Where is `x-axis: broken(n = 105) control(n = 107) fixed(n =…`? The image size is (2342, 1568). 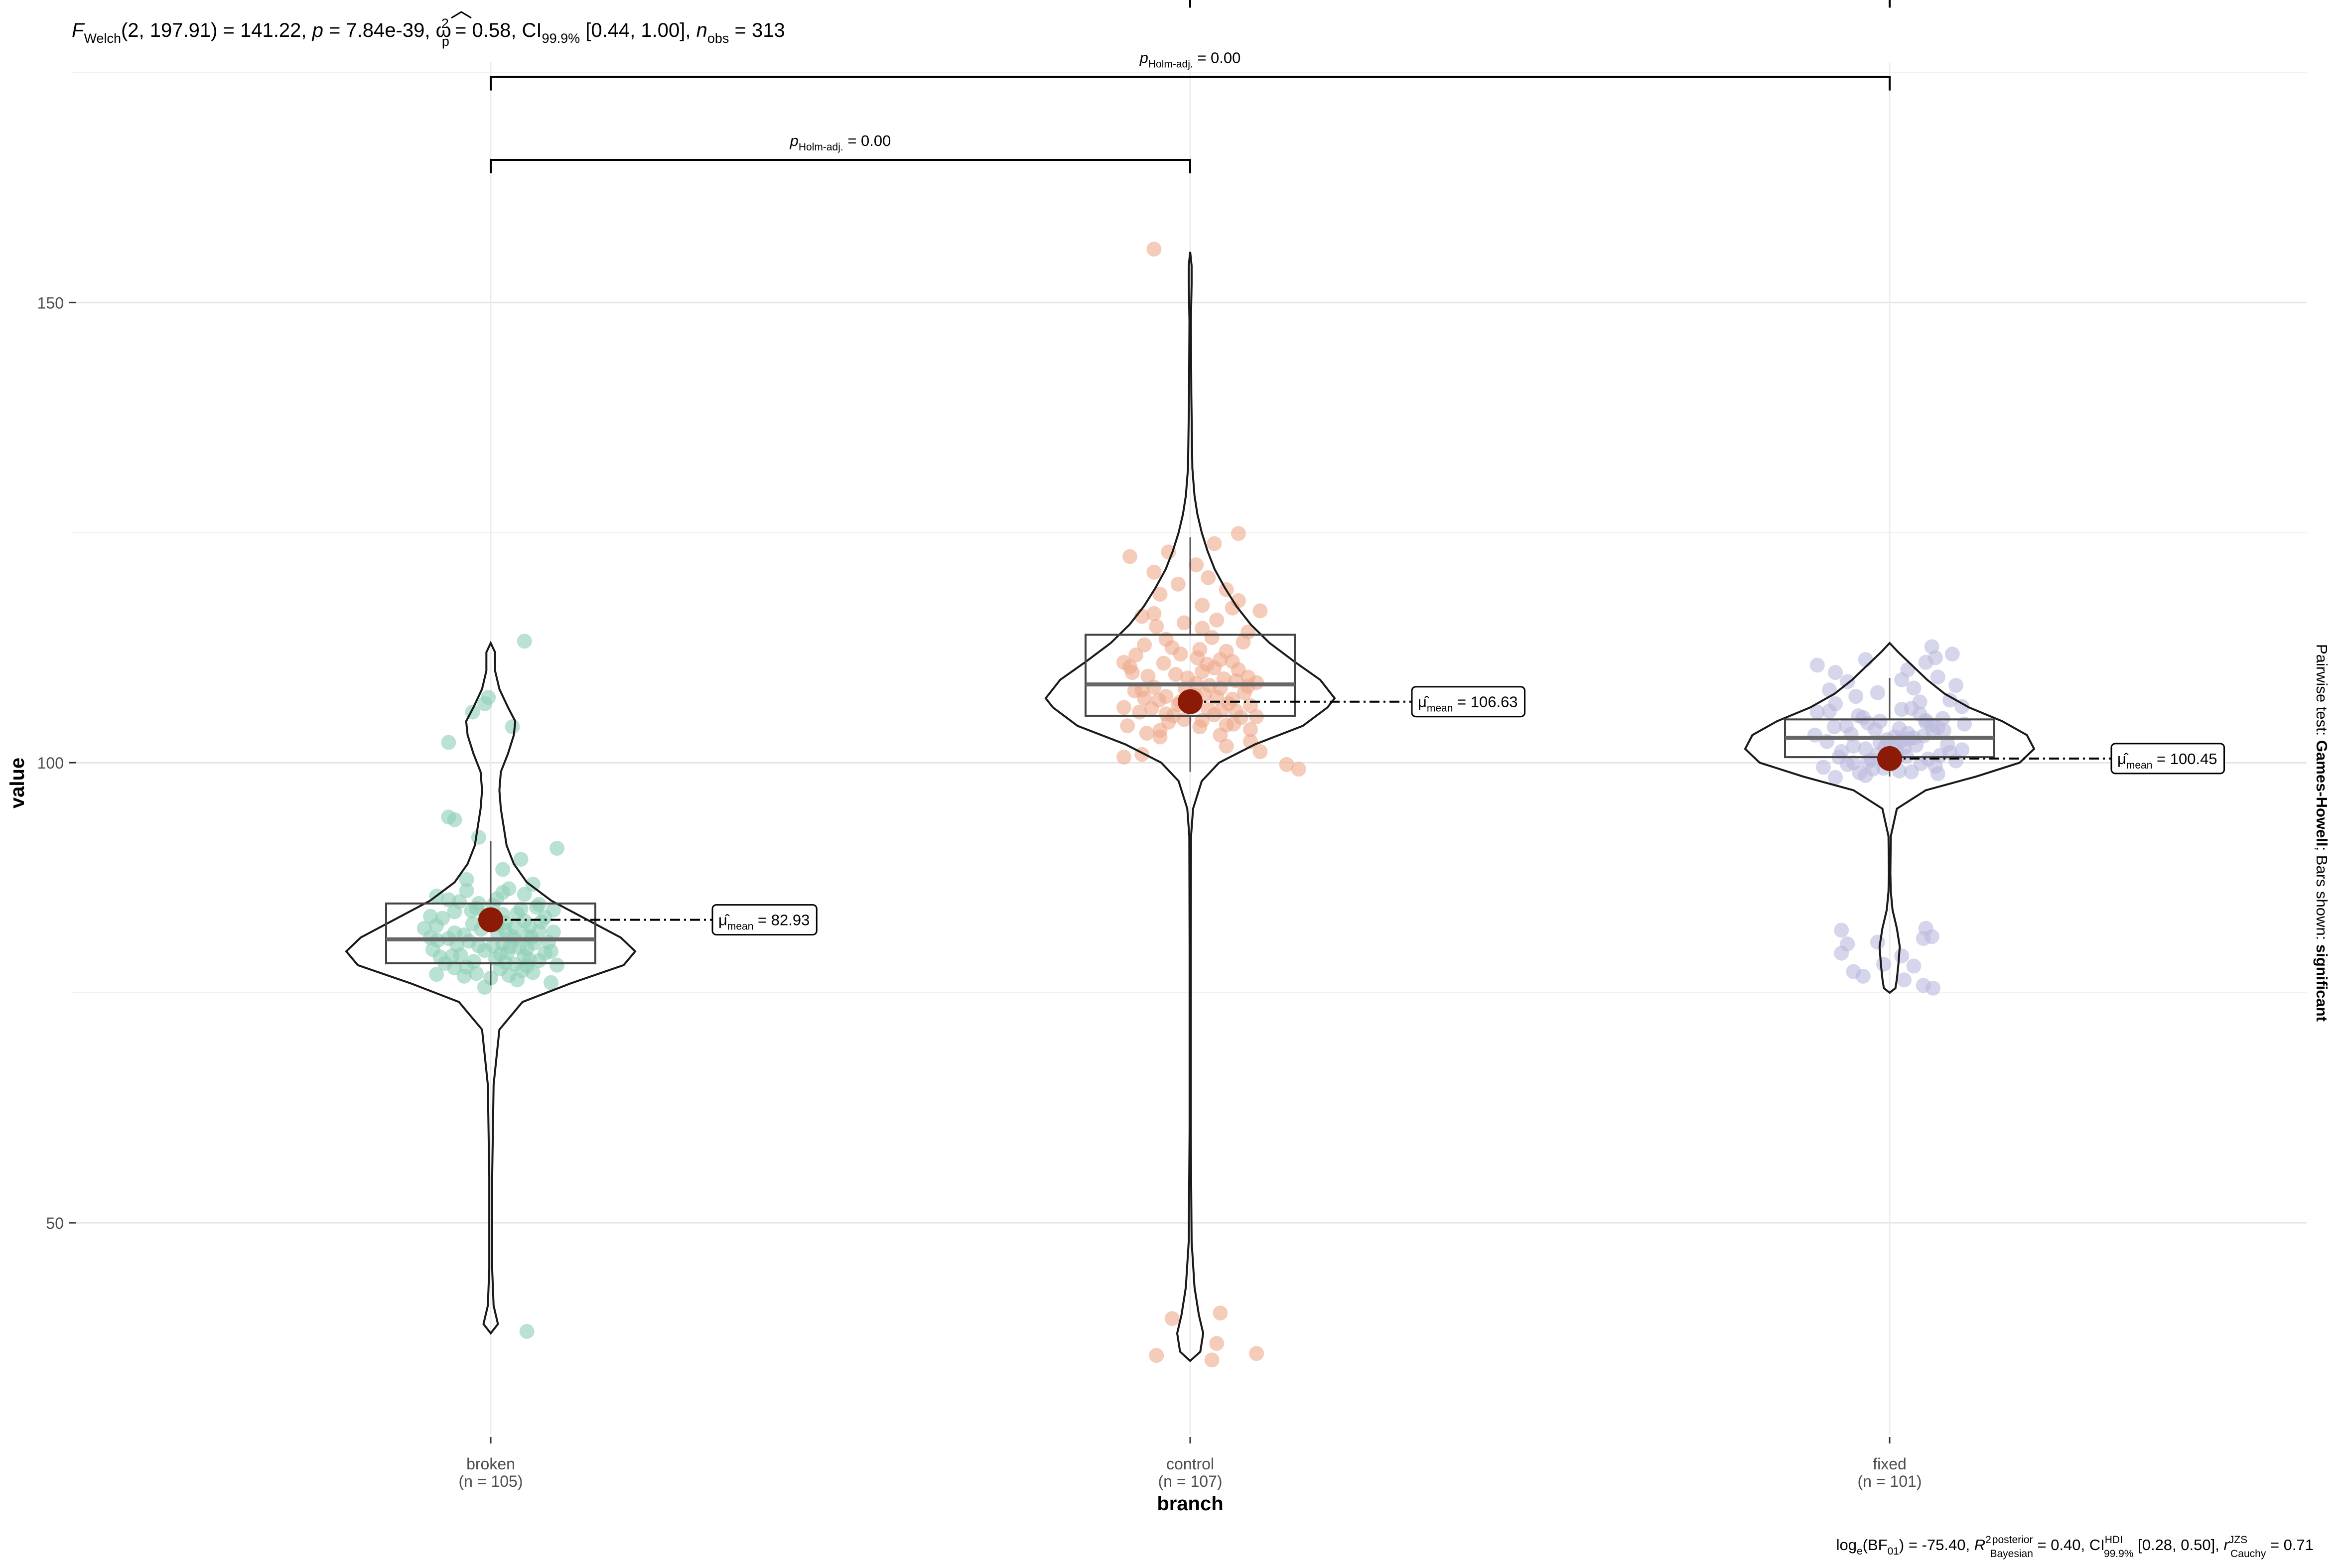 x-axis: broken(n = 105) control(n = 107) fixed(n =… is located at coordinates (1191, 1463).